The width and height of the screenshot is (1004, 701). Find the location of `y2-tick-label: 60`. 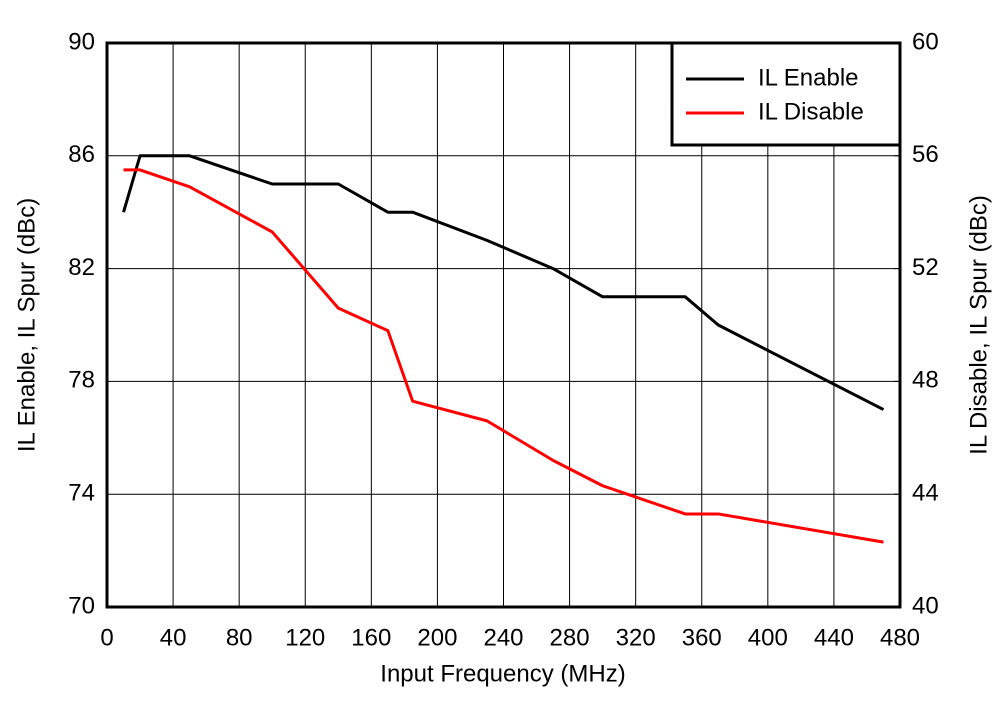

y2-tick-label: 60 is located at coordinates (925, 41).